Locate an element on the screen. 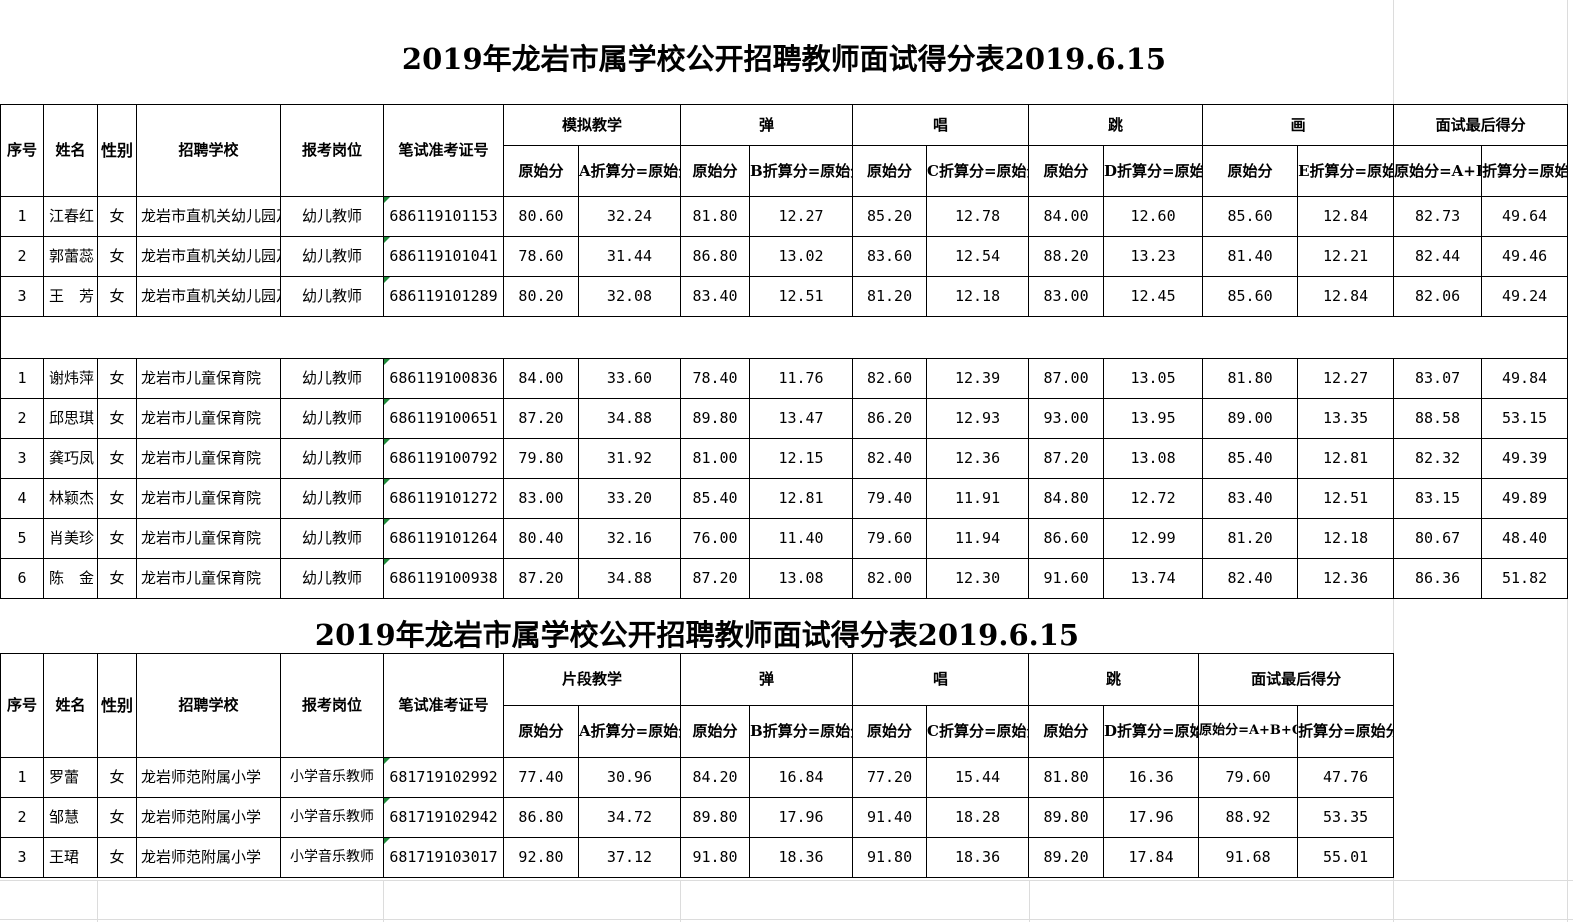 Image resolution: width=1573 pixels, height=922 pixels. cell-converted-score: 12.18 is located at coordinates (1346, 538).